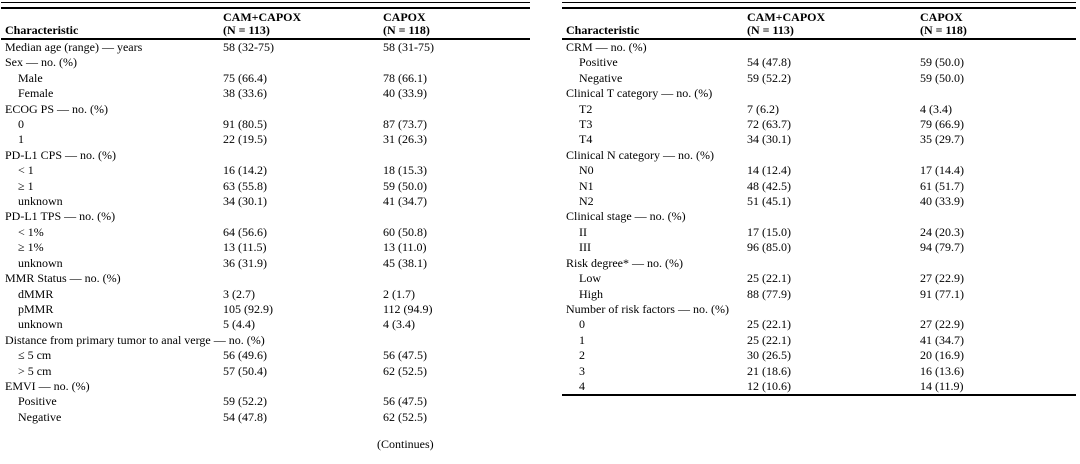 This screenshot has height=464, width=1080. Describe the element at coordinates (819, 186) in the screenshot. I see `table-row: N1 48 (42.5) 61 (51.7)` at that location.